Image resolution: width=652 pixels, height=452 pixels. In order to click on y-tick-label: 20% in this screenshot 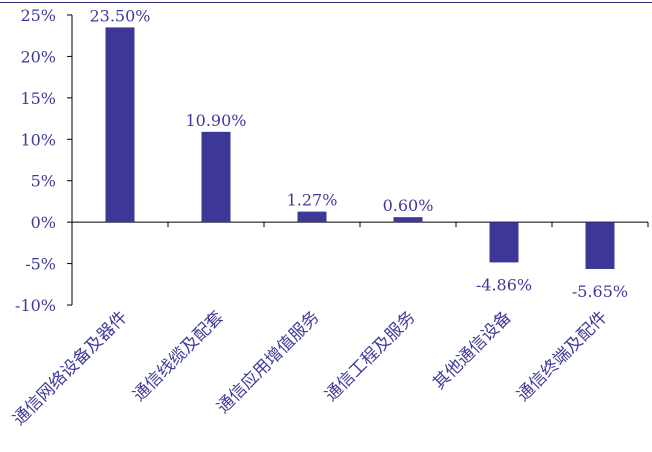, I will do `click(38, 56)`.